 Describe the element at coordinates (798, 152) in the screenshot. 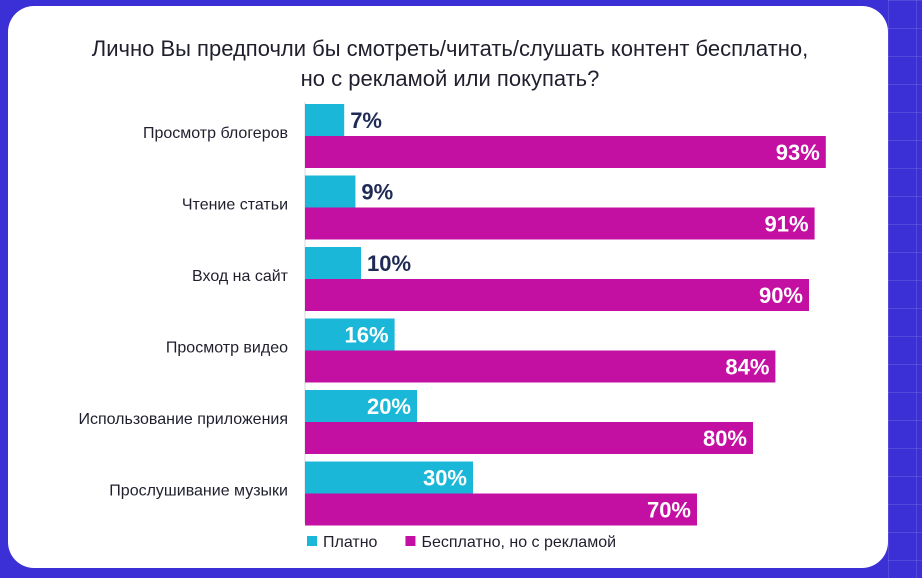

I see `data-label: 93%` at that location.